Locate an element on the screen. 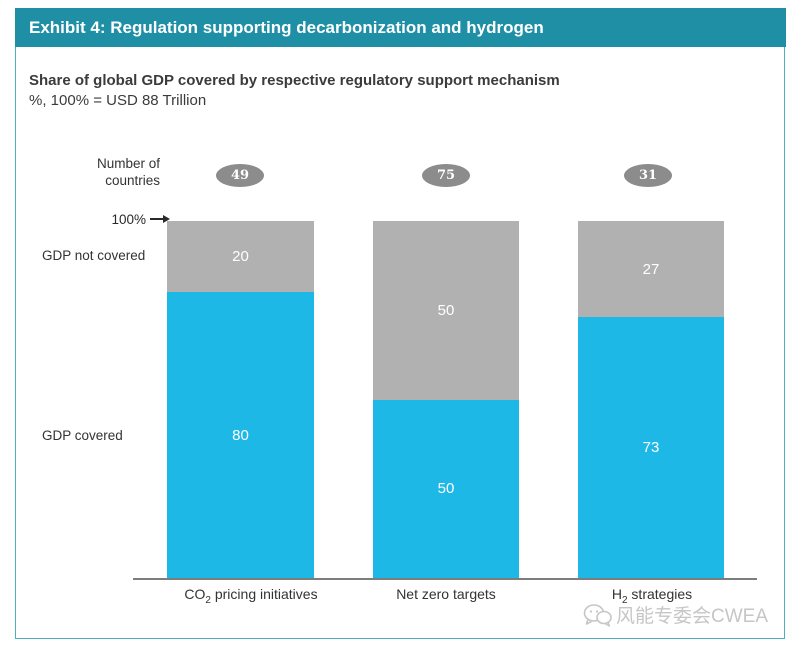  segment-value: 73 is located at coordinates (651, 448).